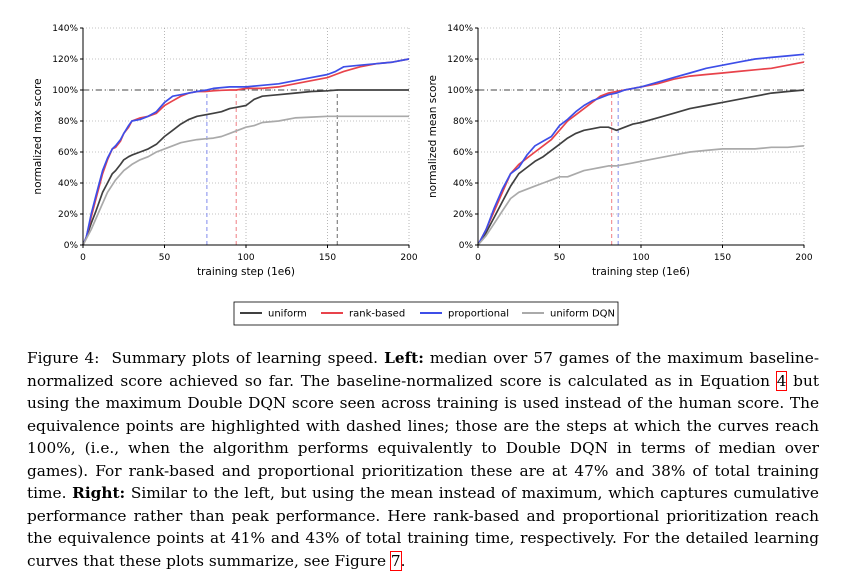 Image resolution: width=844 pixels, height=584 pixels. I want to click on right-xtick-label-2: 100, so click(640, 258).